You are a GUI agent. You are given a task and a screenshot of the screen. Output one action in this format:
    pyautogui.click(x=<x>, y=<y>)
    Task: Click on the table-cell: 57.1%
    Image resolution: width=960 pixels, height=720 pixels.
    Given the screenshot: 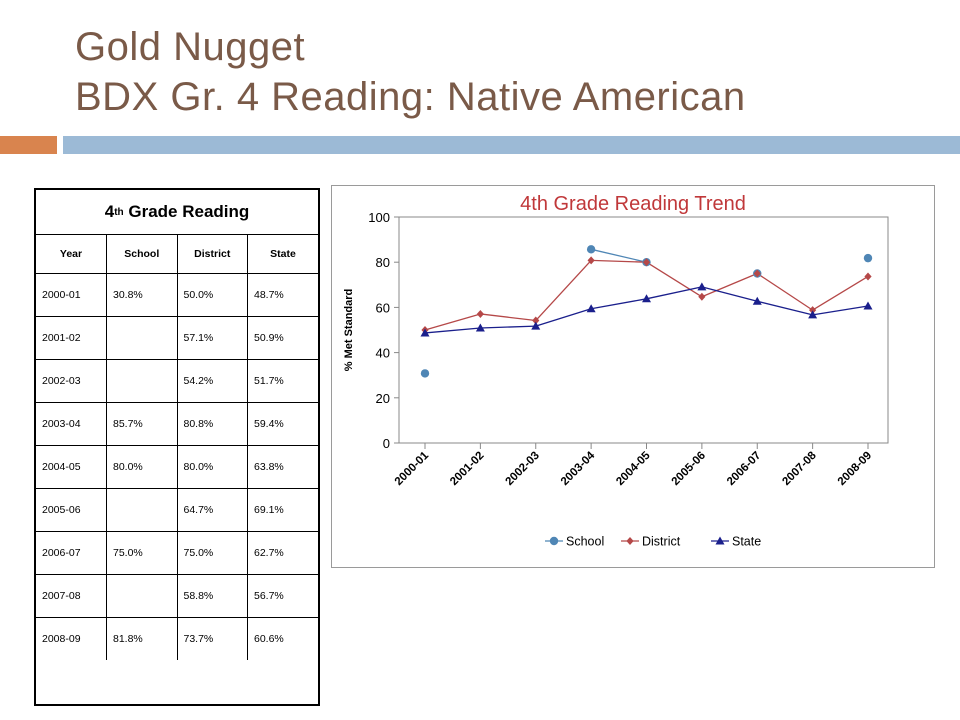 What is the action you would take?
    pyautogui.click(x=212, y=338)
    